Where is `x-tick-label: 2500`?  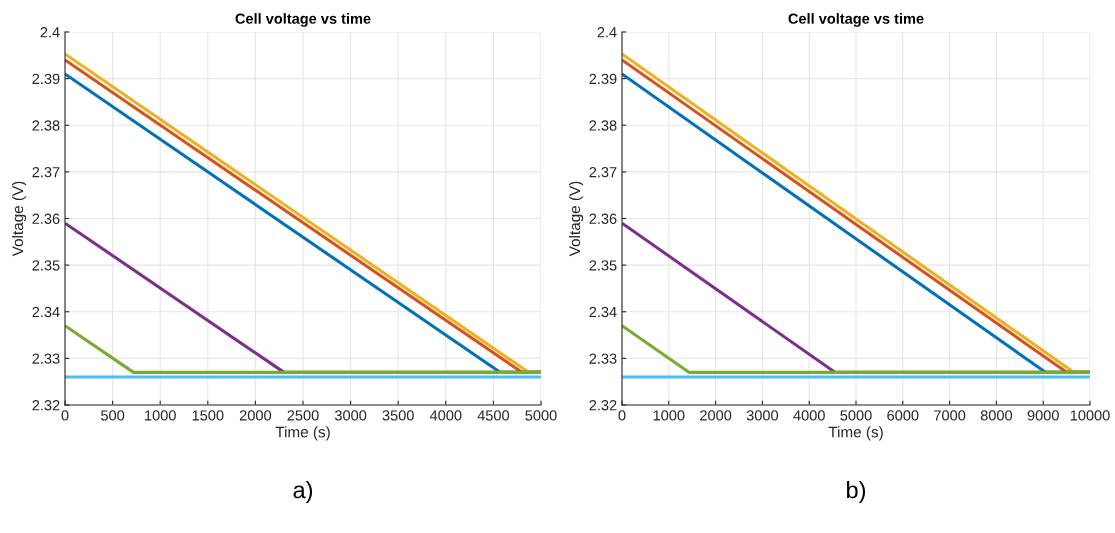 x-tick-label: 2500 is located at coordinates (303, 415).